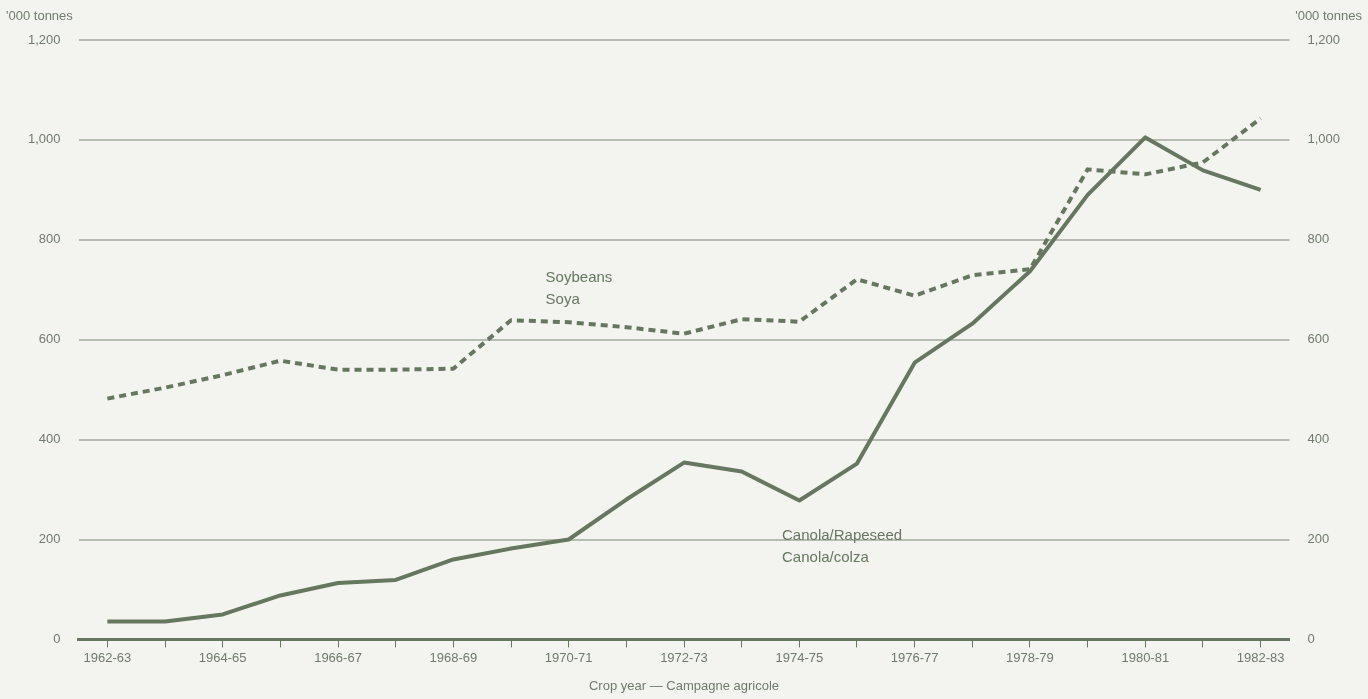  Describe the element at coordinates (842, 546) in the screenshot. I see `text: Canola/Rapeseed Canola/colza` at that location.